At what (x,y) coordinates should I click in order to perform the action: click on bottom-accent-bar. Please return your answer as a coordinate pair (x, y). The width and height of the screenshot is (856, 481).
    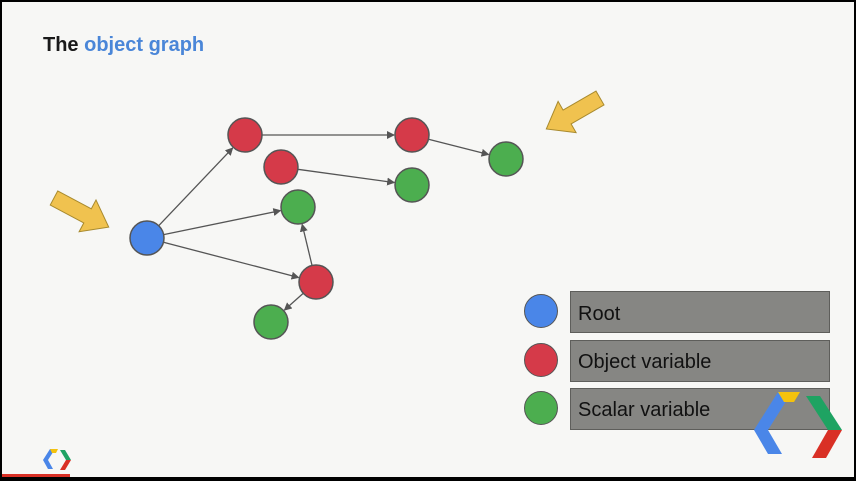
    Looking at the image, I should click on (36, 475).